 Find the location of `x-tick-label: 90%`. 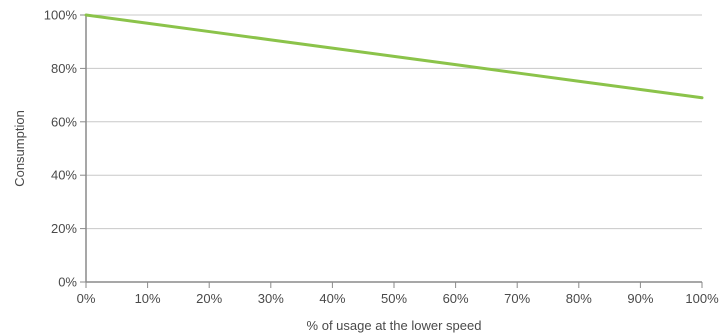

x-tick-label: 90% is located at coordinates (640, 298).